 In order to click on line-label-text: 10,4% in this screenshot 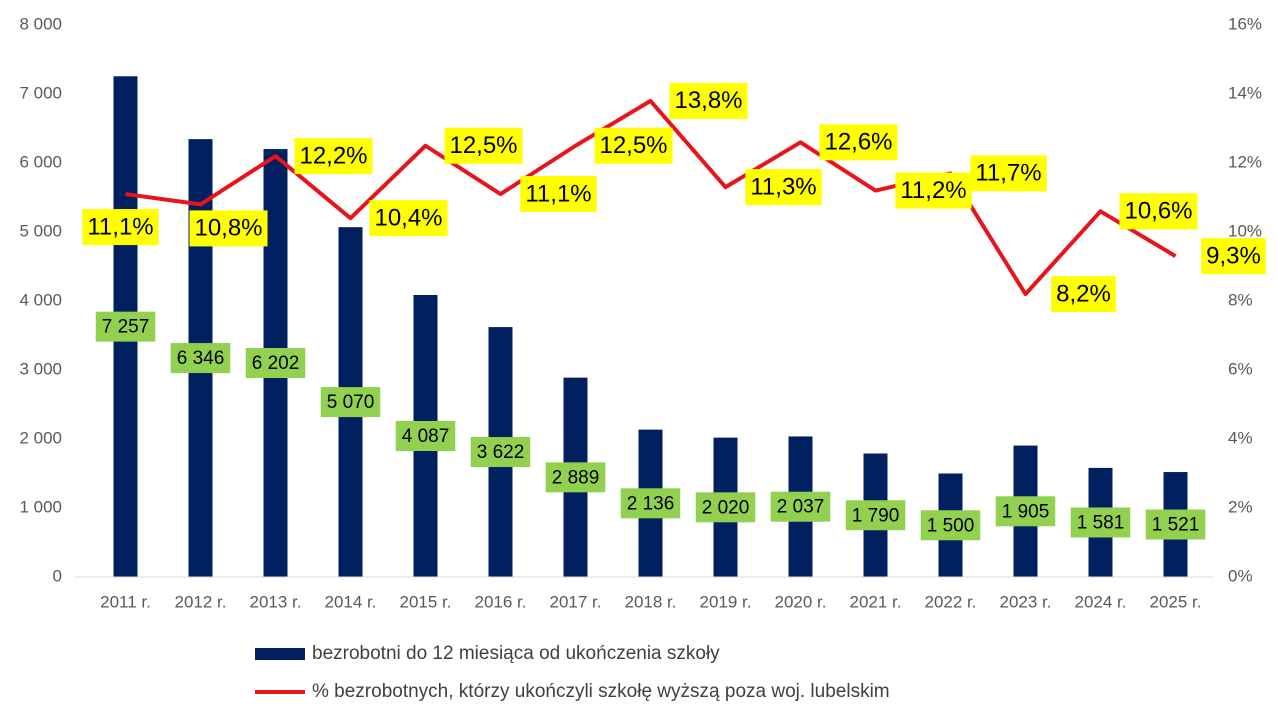, I will do `click(408, 218)`.